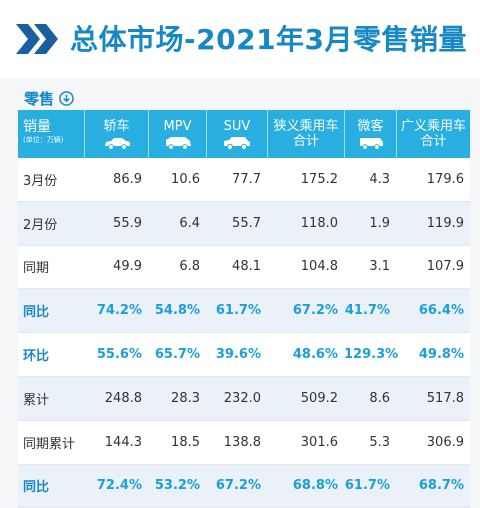  Describe the element at coordinates (127, 179) in the screenshot. I see `table-cell: 86.9` at that location.